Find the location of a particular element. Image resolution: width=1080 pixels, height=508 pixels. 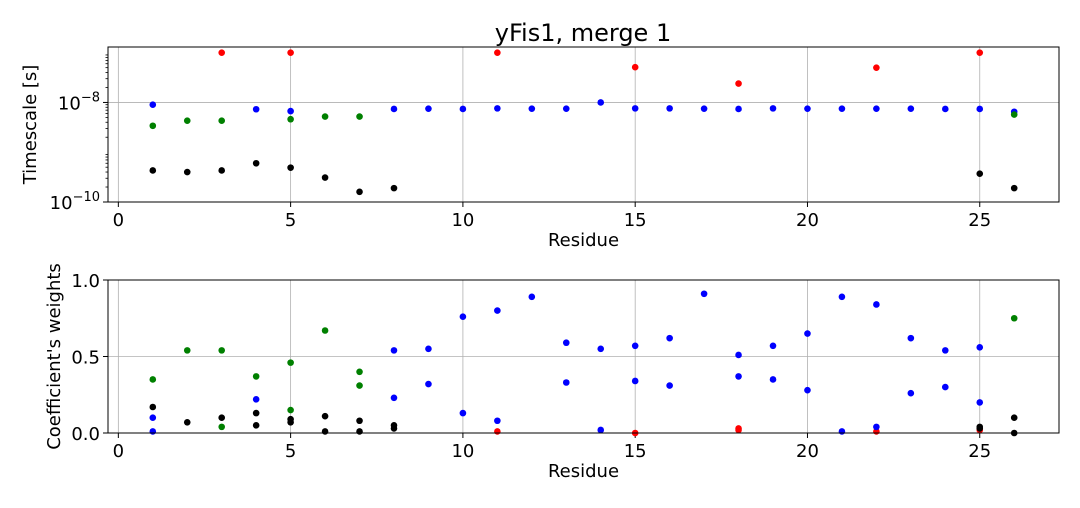

y-tick-label: 1.0 is located at coordinates (85, 281).